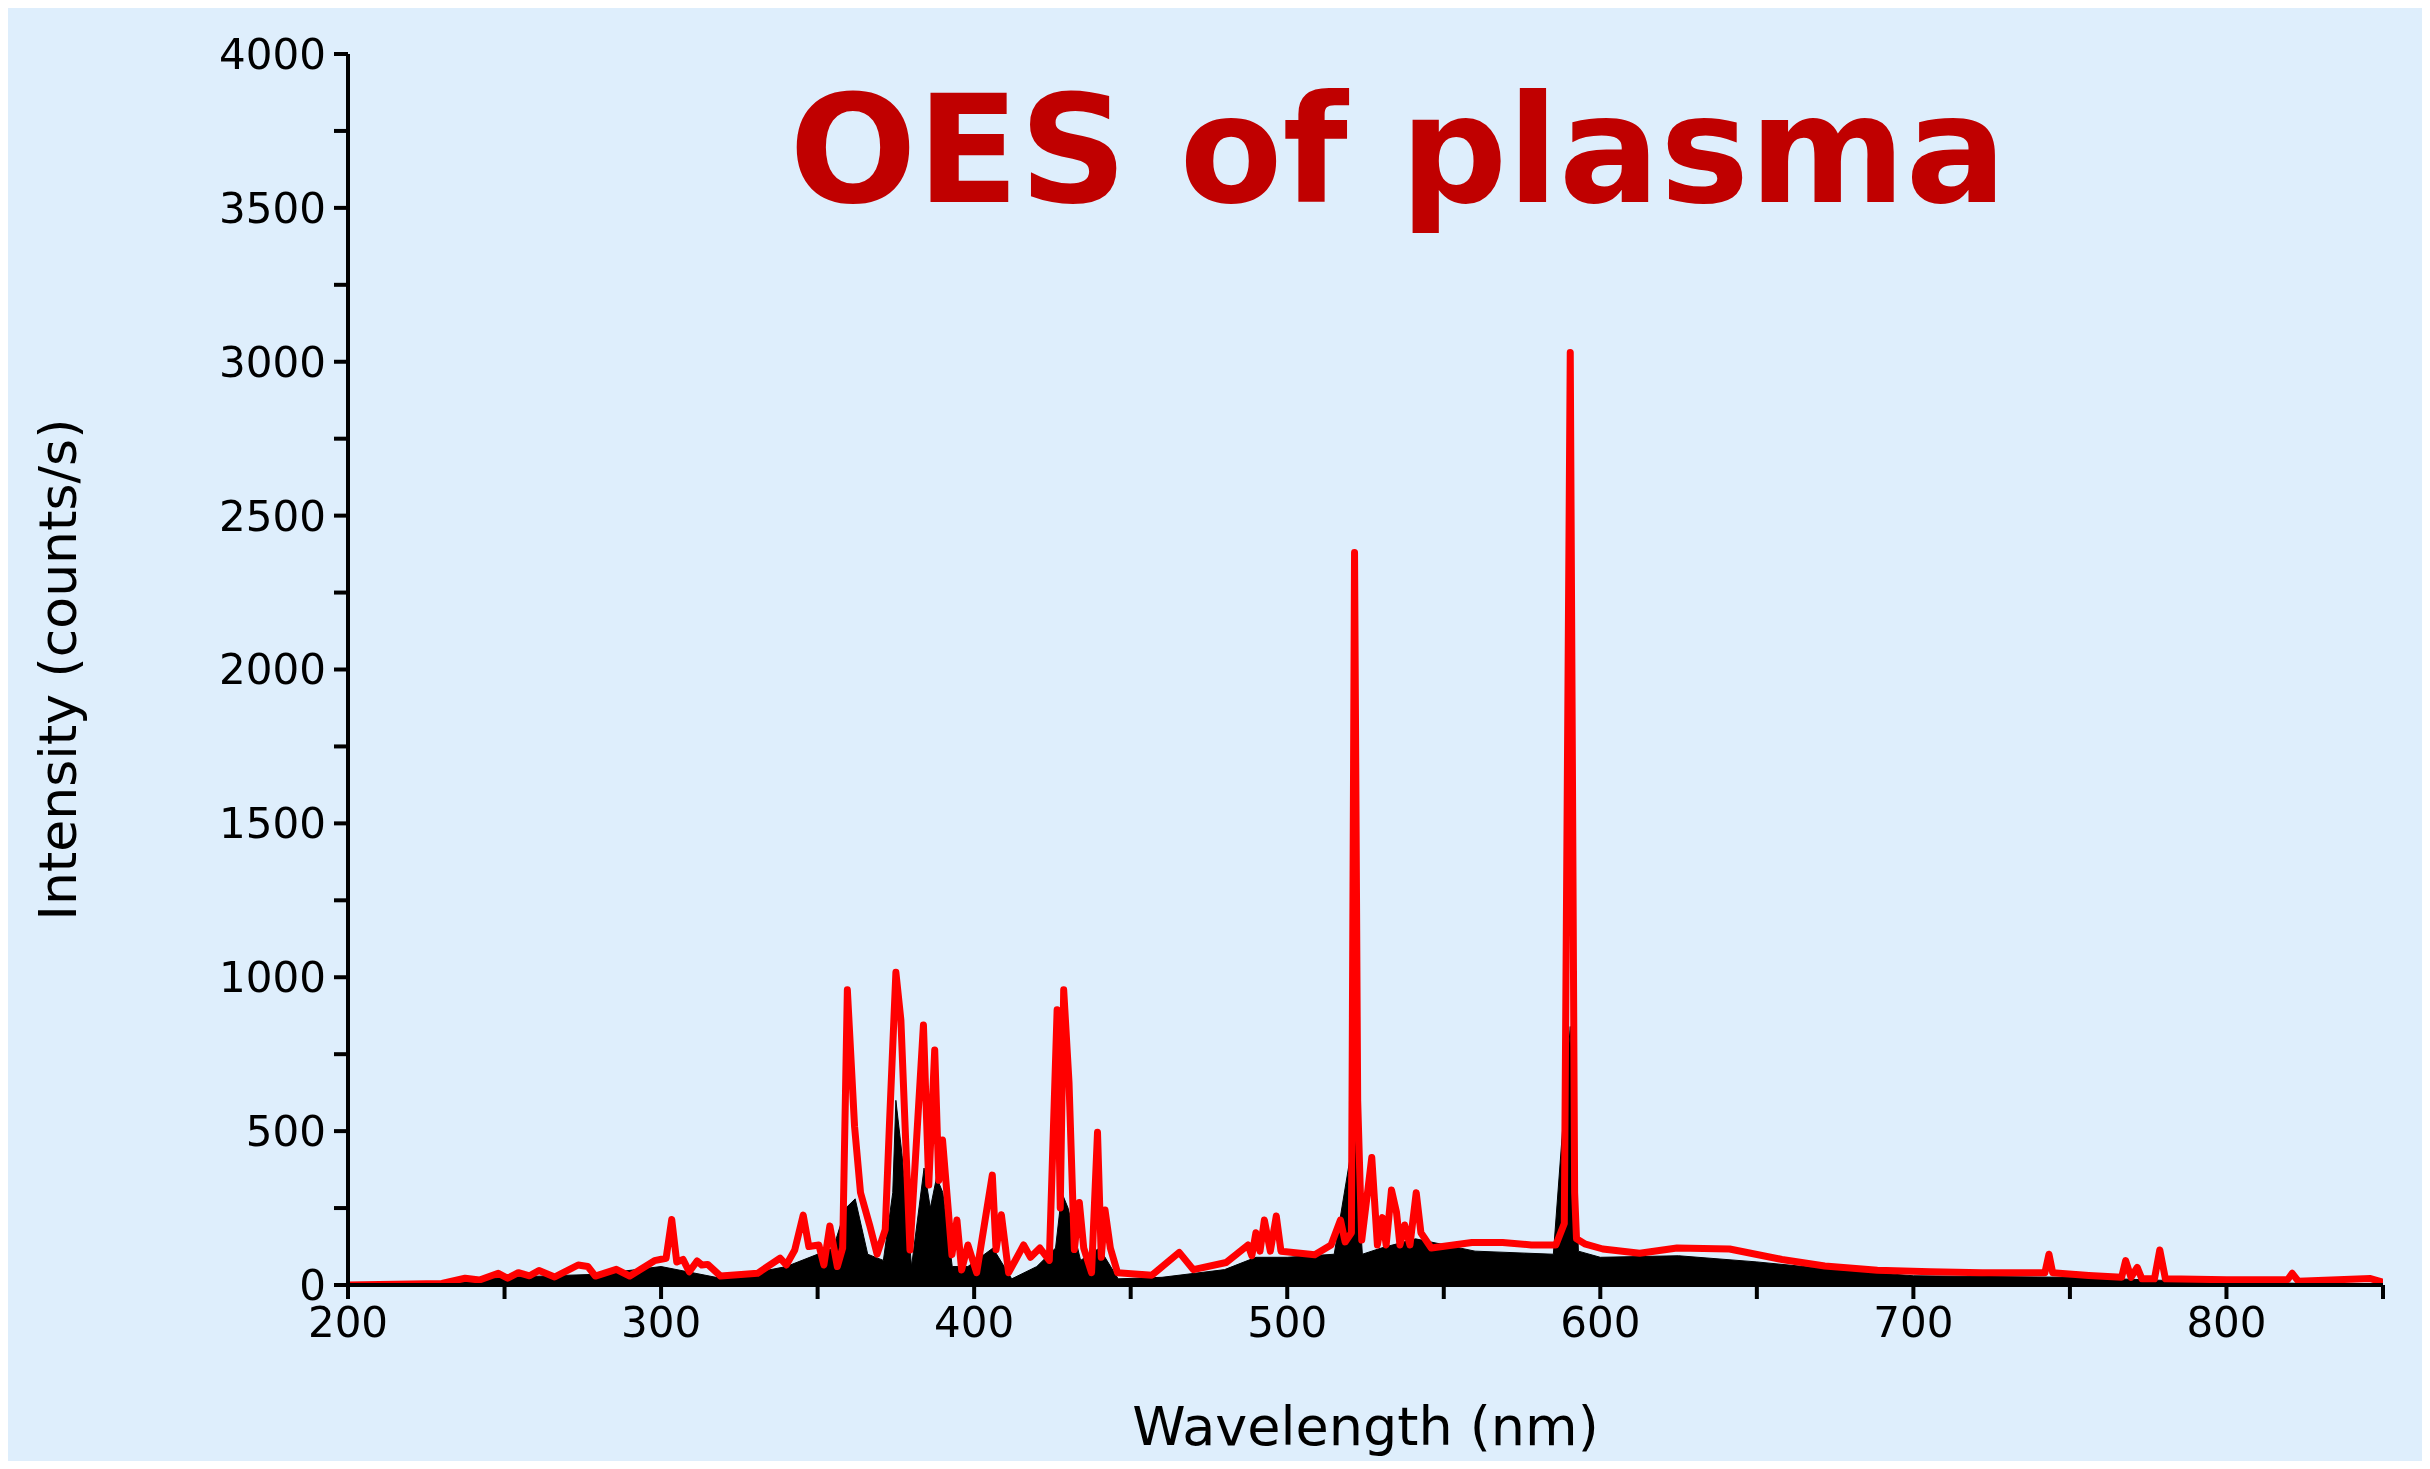 Image resolution: width=2430 pixels, height=1469 pixels. I want to click on y-tick-label: 2500, so click(272, 516).